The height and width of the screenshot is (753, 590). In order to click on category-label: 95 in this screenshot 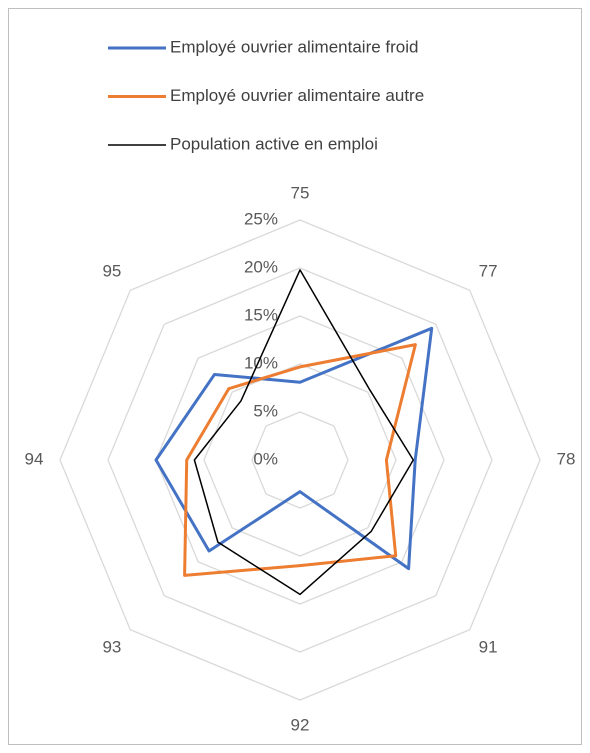, I will do `click(111, 270)`.